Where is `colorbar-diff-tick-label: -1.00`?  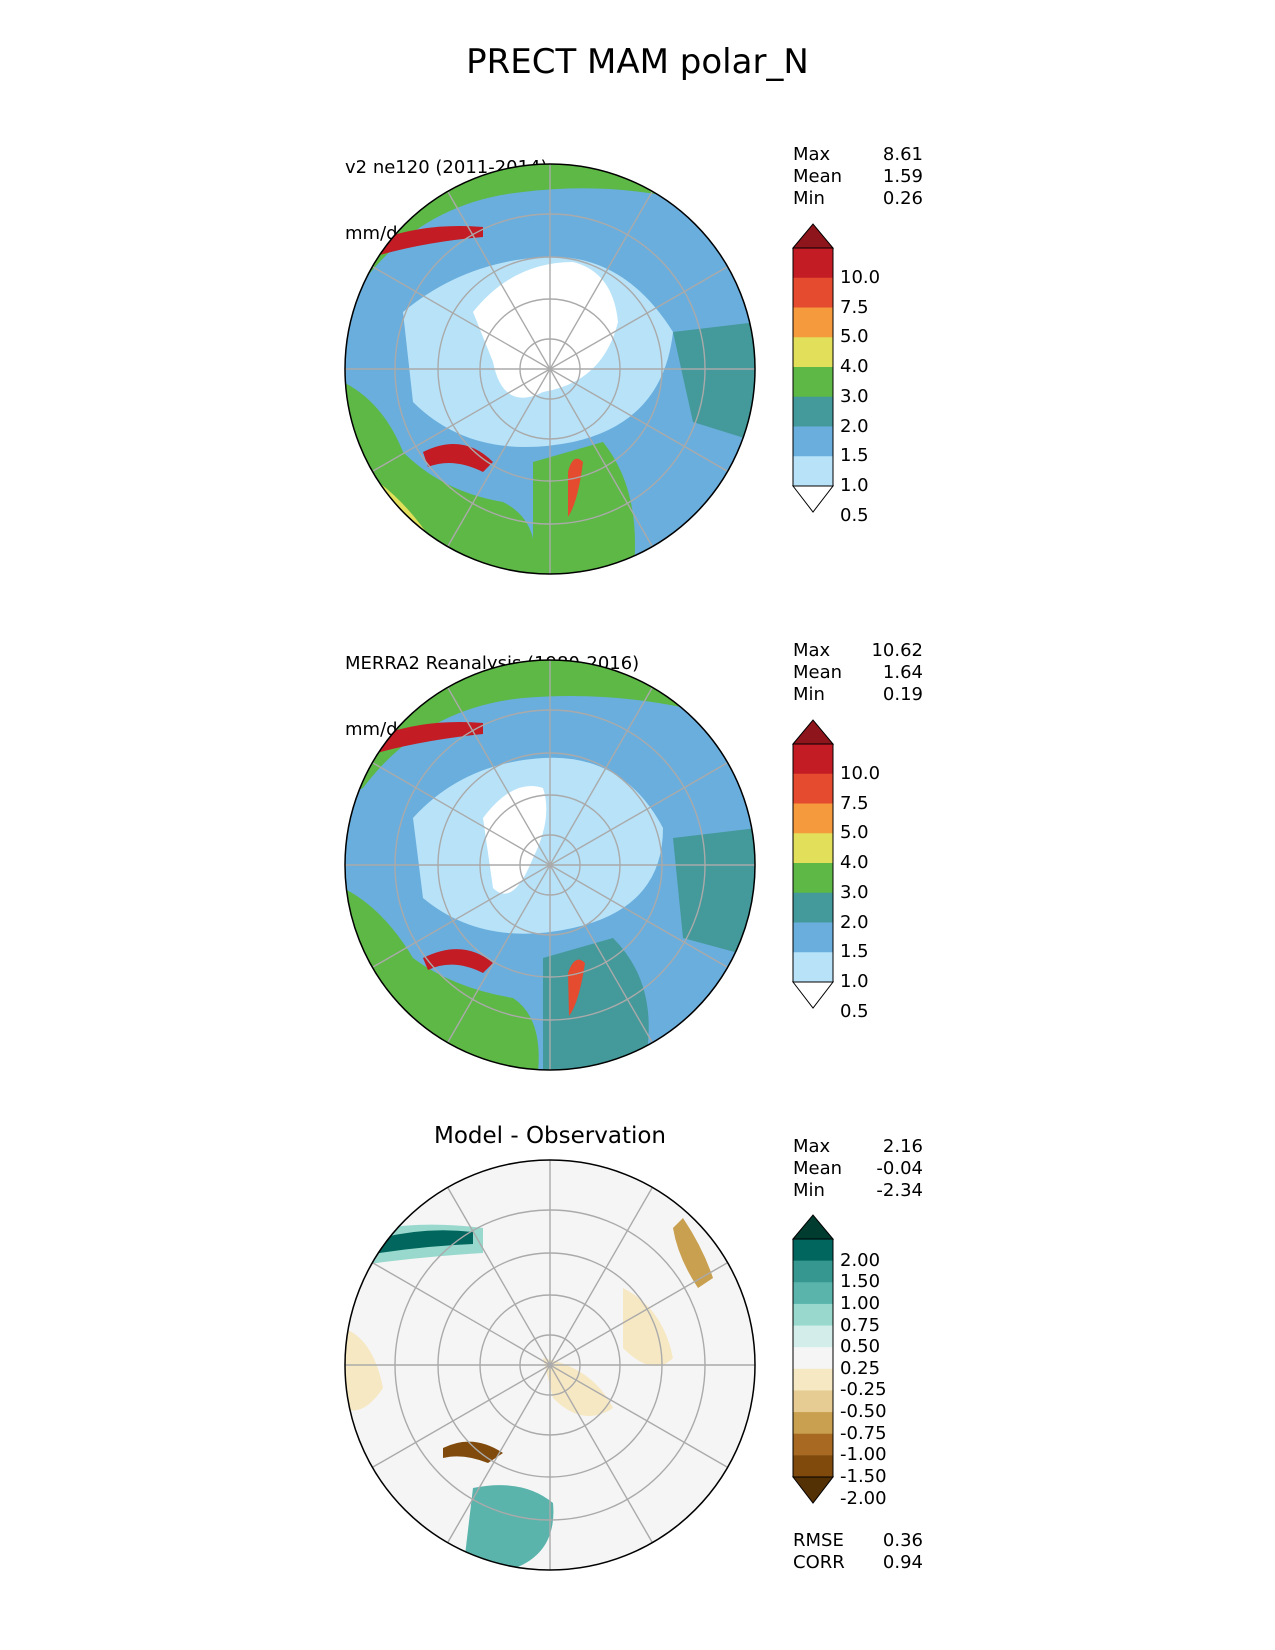 colorbar-diff-tick-label: -1.00 is located at coordinates (863, 1455).